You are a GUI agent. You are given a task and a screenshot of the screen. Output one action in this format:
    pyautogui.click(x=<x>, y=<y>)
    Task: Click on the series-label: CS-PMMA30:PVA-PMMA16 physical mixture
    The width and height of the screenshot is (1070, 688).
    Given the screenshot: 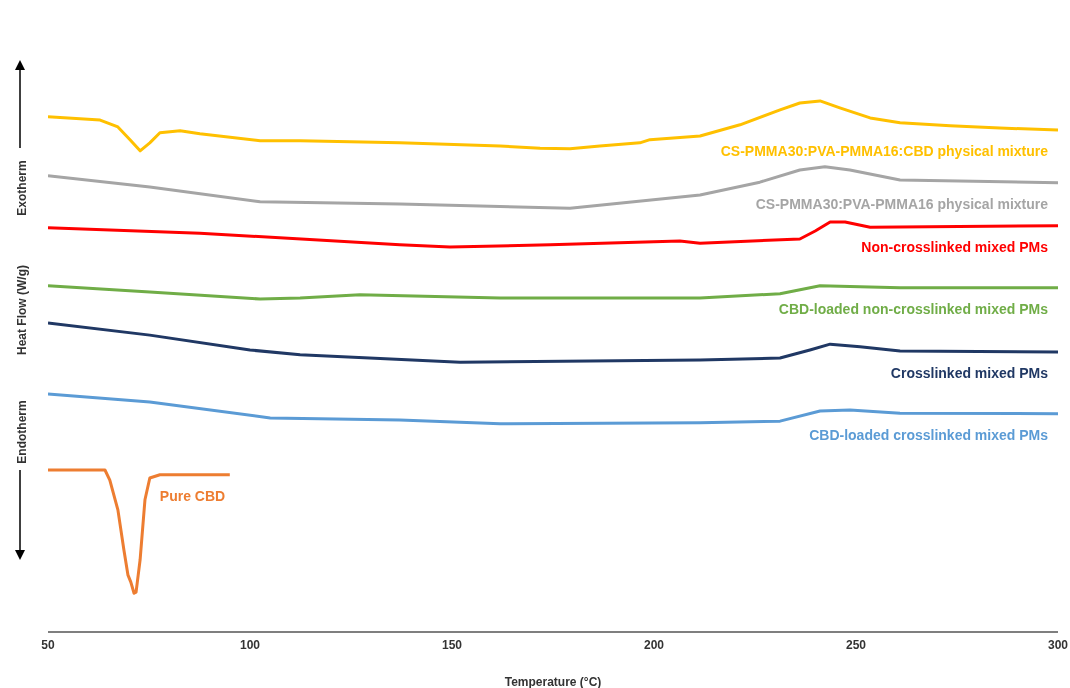 What is the action you would take?
    pyautogui.click(x=902, y=203)
    